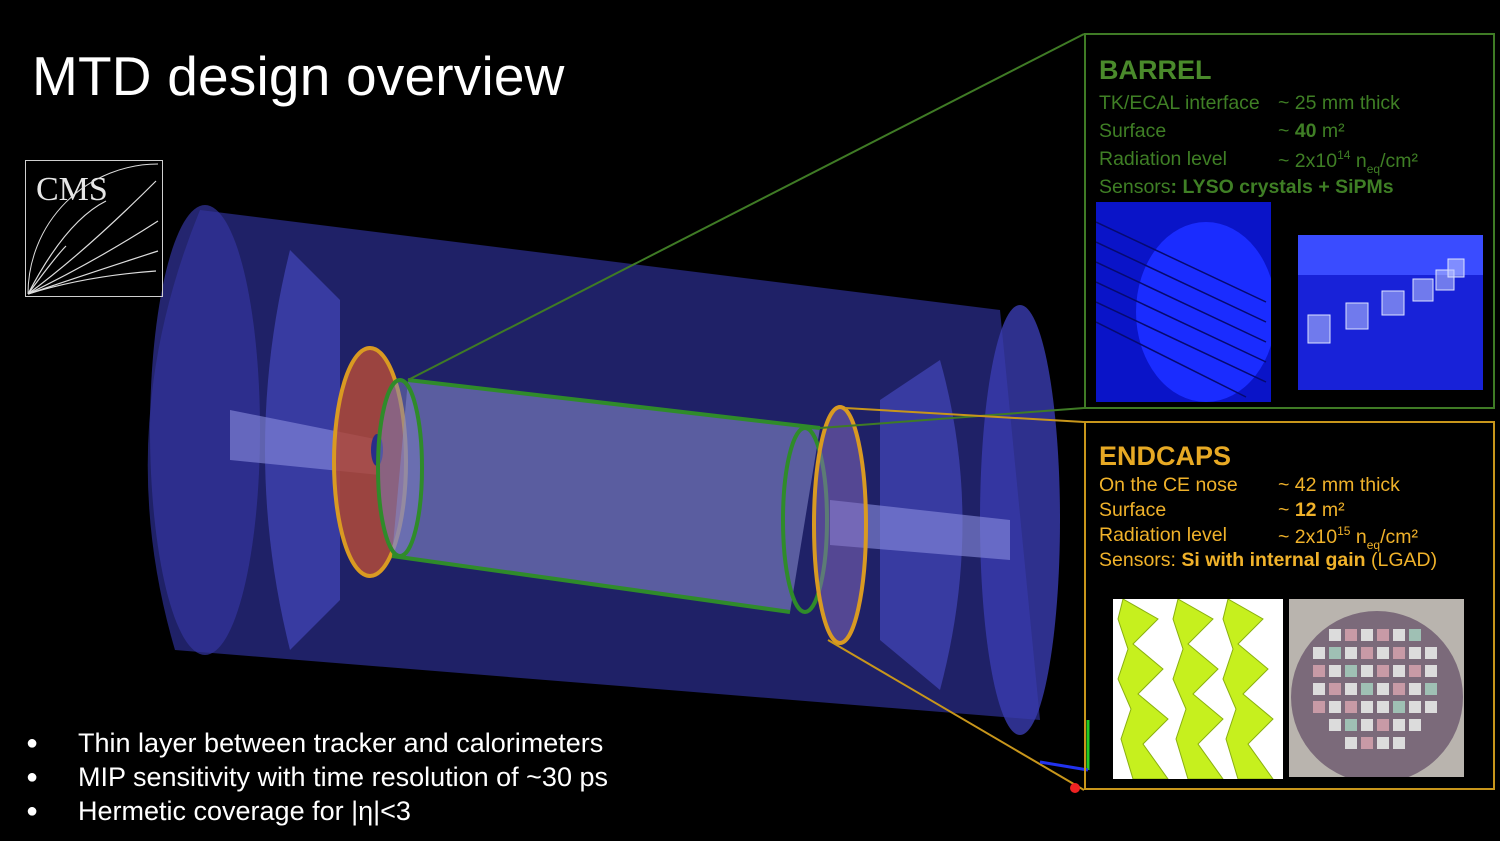  Describe the element at coordinates (72, 189) in the screenshot. I see `cms-logo-text: CMS` at that location.